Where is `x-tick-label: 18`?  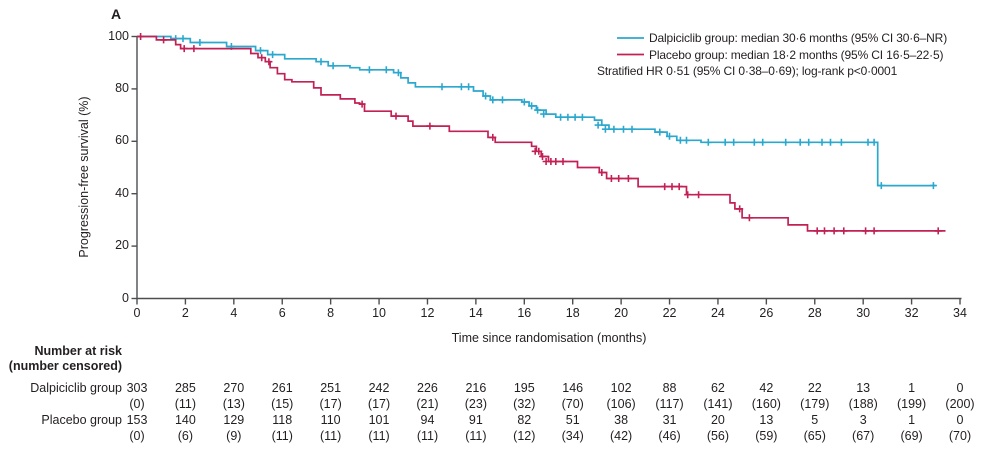 x-tick-label: 18 is located at coordinates (572, 313).